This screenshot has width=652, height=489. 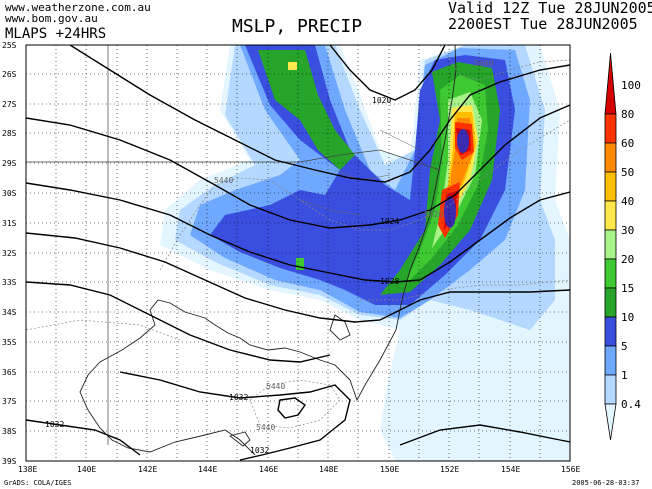 What do you see at coordinates (54, 424) in the screenshot?
I see `isobar-label-1032-b: 1032` at bounding box center [54, 424].